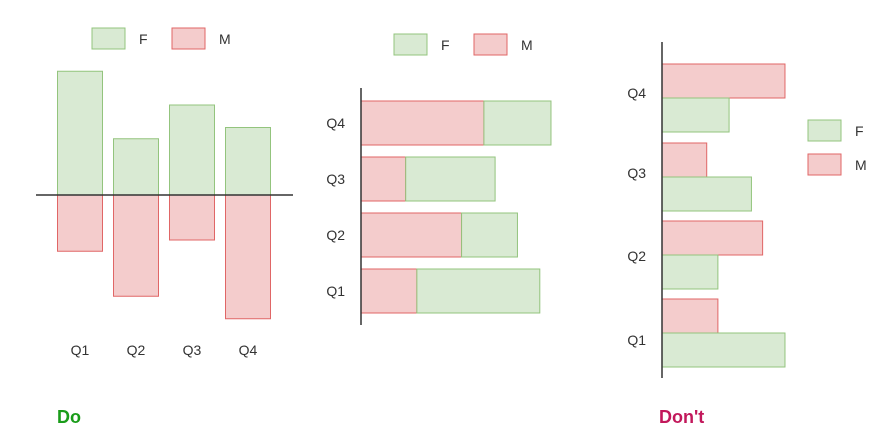  I want to click on x-tick-q3: Q3, so click(192, 350).